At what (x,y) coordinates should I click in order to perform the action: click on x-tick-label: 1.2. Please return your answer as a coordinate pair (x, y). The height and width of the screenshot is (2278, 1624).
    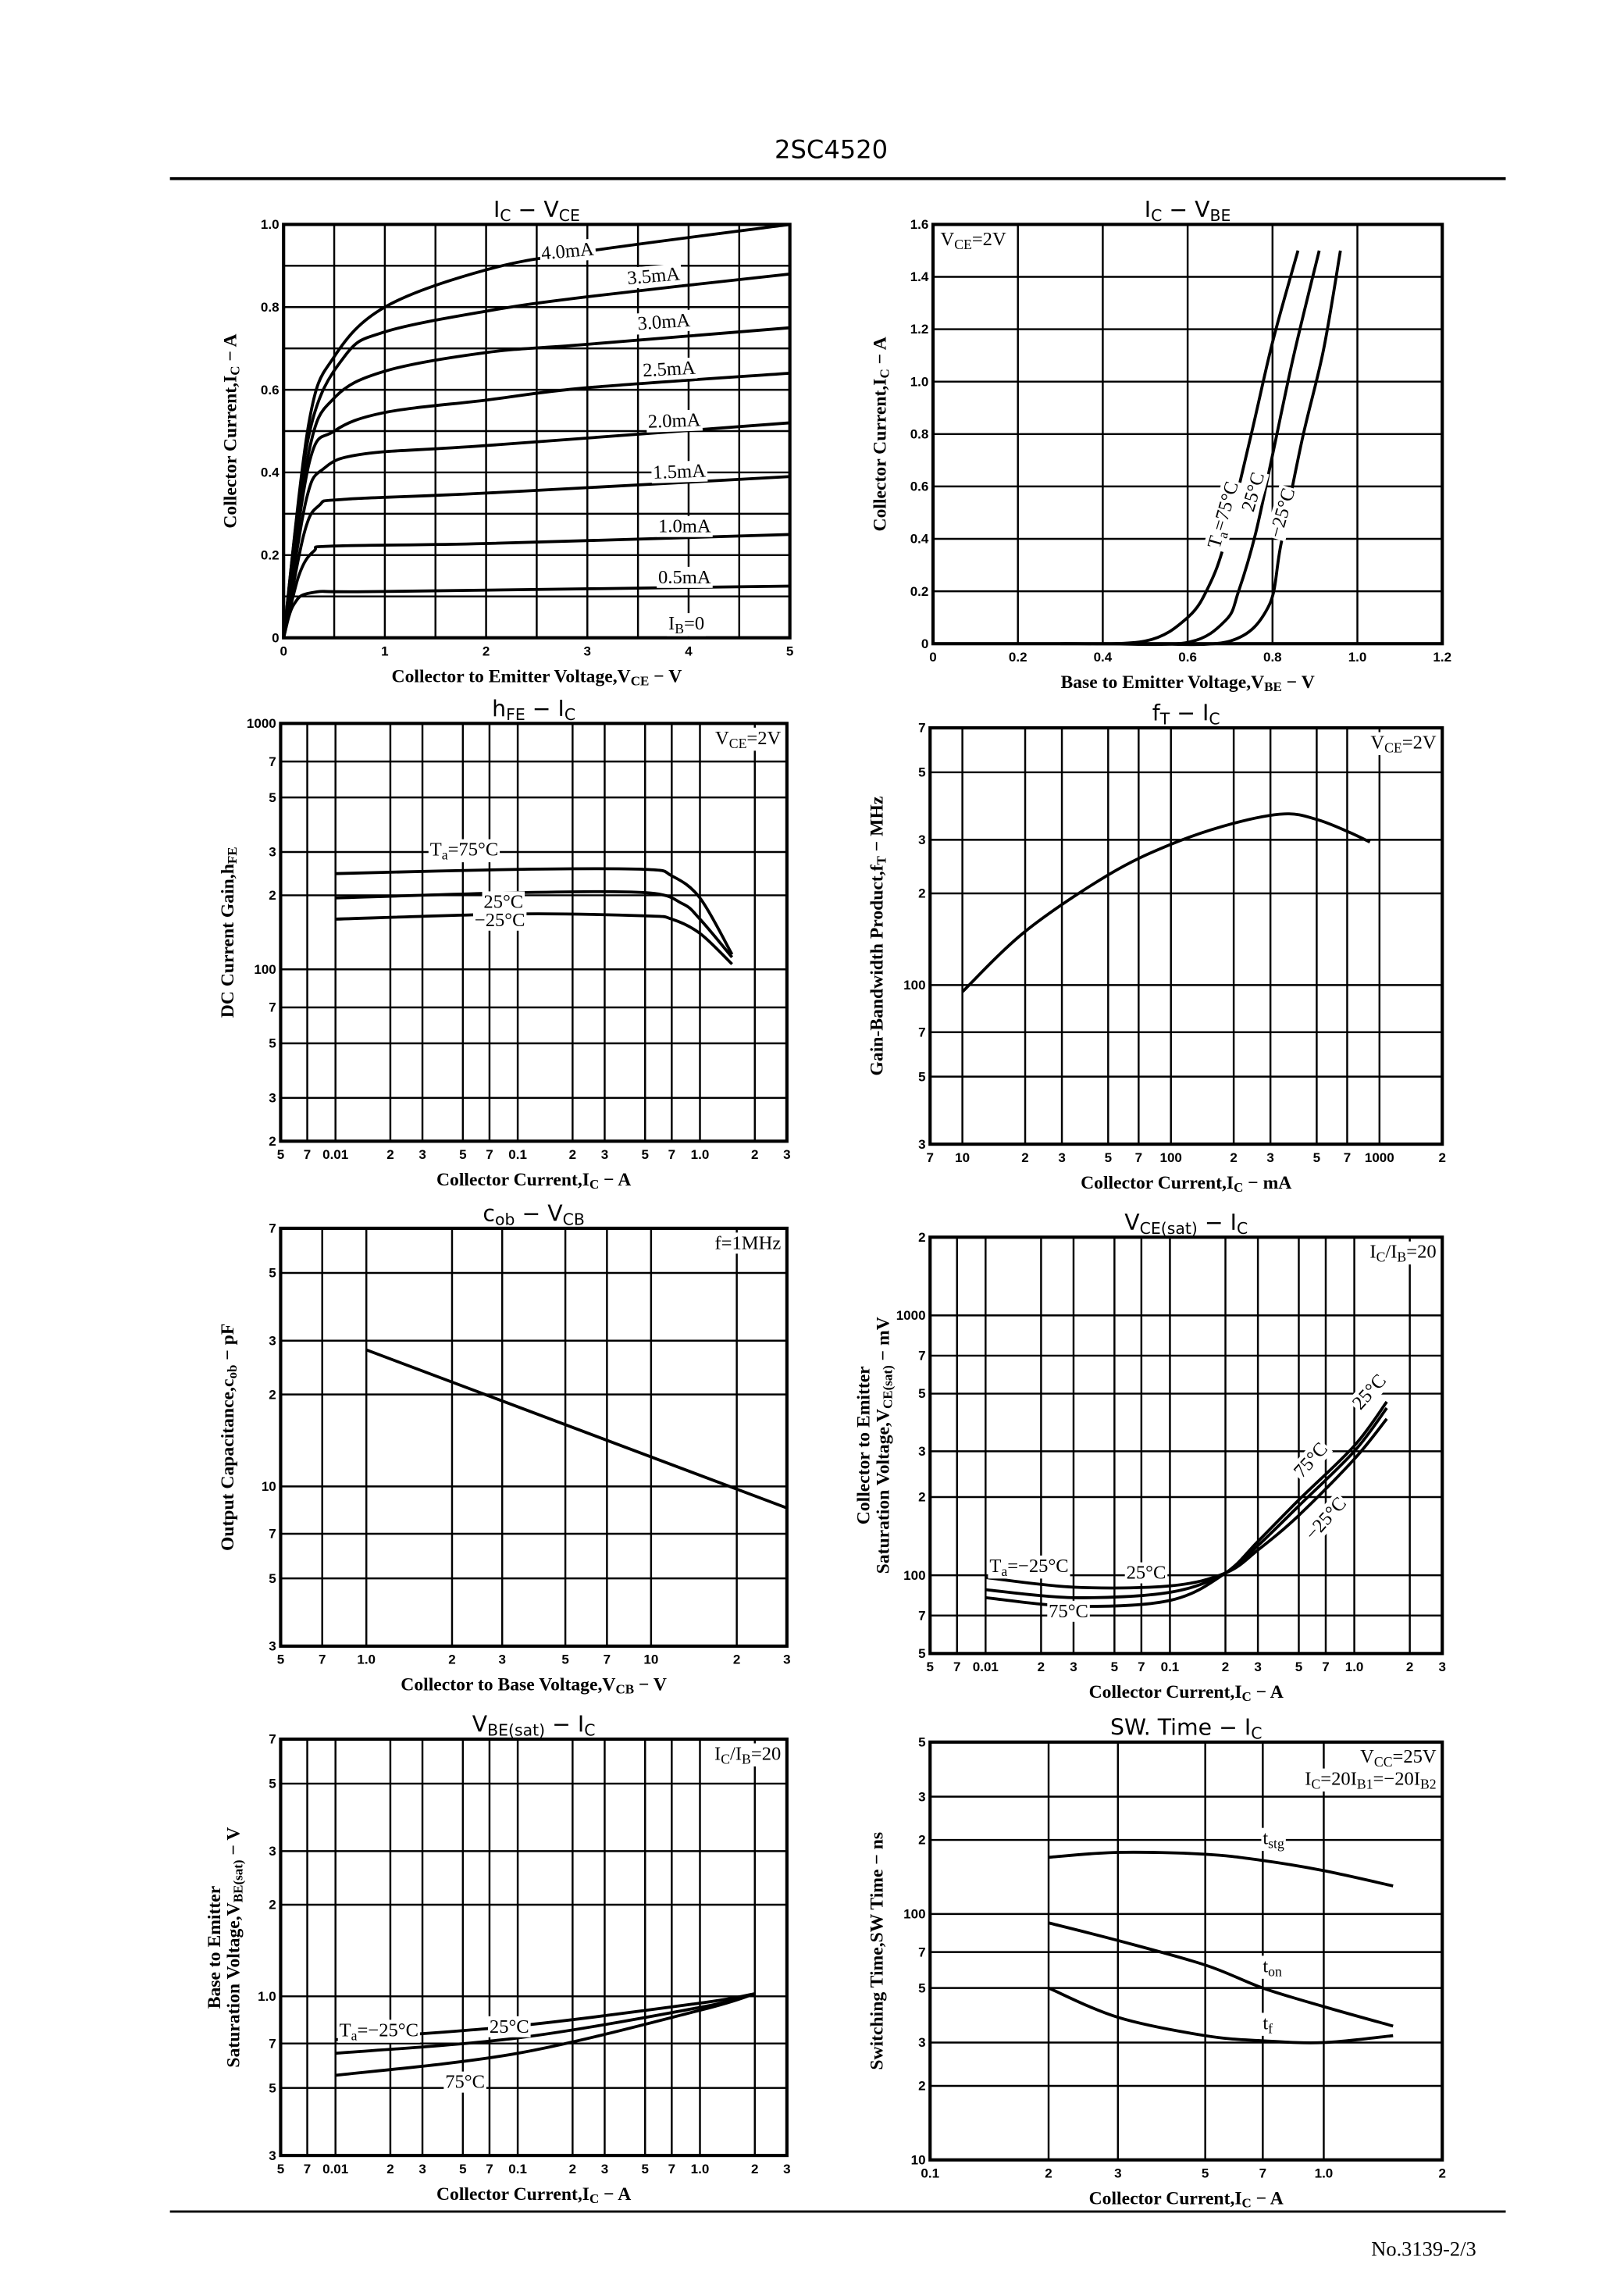
    Looking at the image, I should click on (1442, 657).